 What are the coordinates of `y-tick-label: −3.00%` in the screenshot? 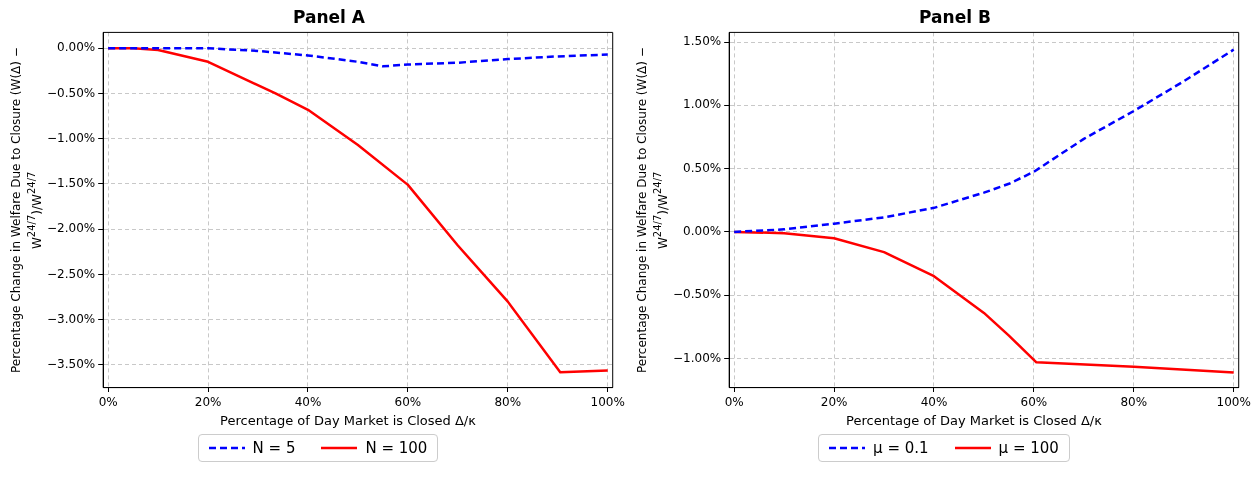 It's located at (71, 318).